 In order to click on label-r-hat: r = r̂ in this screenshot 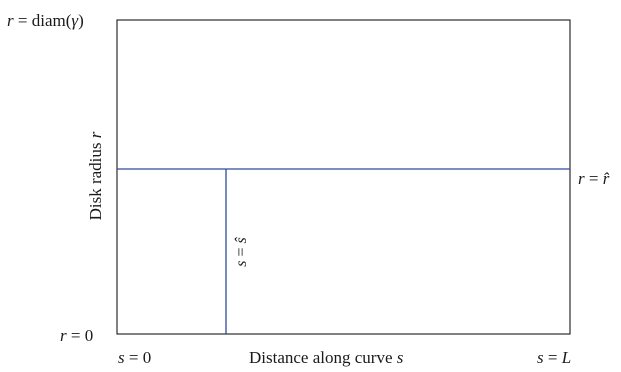, I will do `click(594, 178)`.